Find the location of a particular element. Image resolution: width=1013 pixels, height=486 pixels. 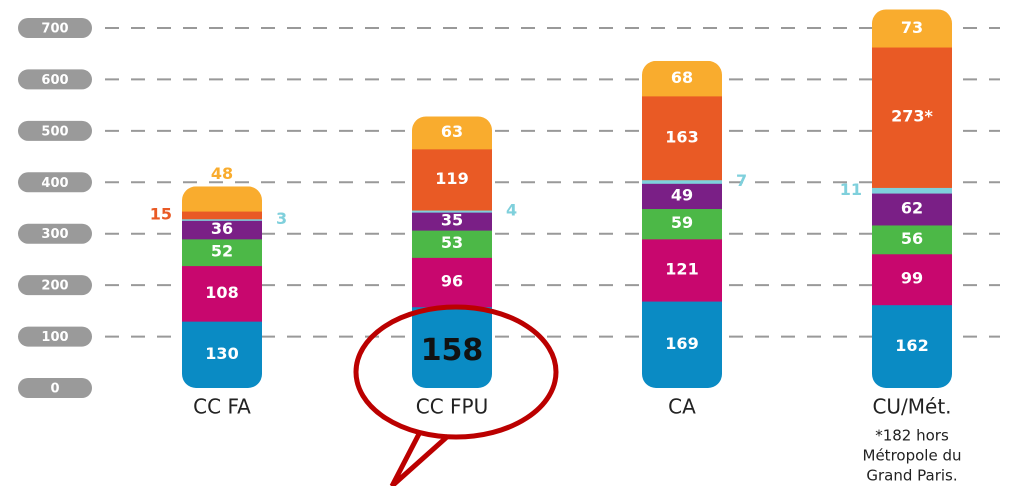

value-label: 35 is located at coordinates (452, 220).